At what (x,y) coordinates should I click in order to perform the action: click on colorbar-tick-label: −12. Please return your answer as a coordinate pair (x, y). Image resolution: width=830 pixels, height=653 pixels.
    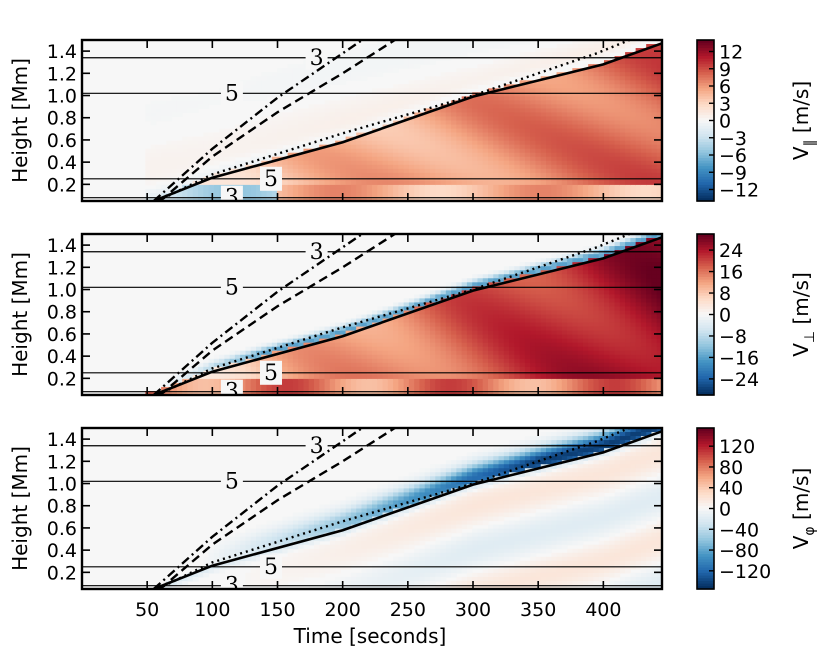
    Looking at the image, I should click on (739, 191).